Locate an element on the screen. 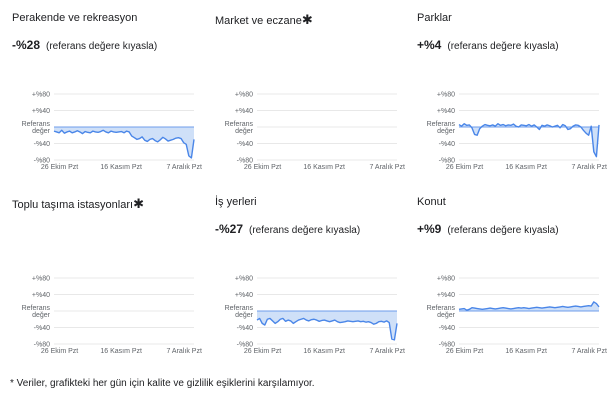 The image size is (614, 404). change-value-row: -%28 (referans değere kıyasla) is located at coordinates (84, 45).